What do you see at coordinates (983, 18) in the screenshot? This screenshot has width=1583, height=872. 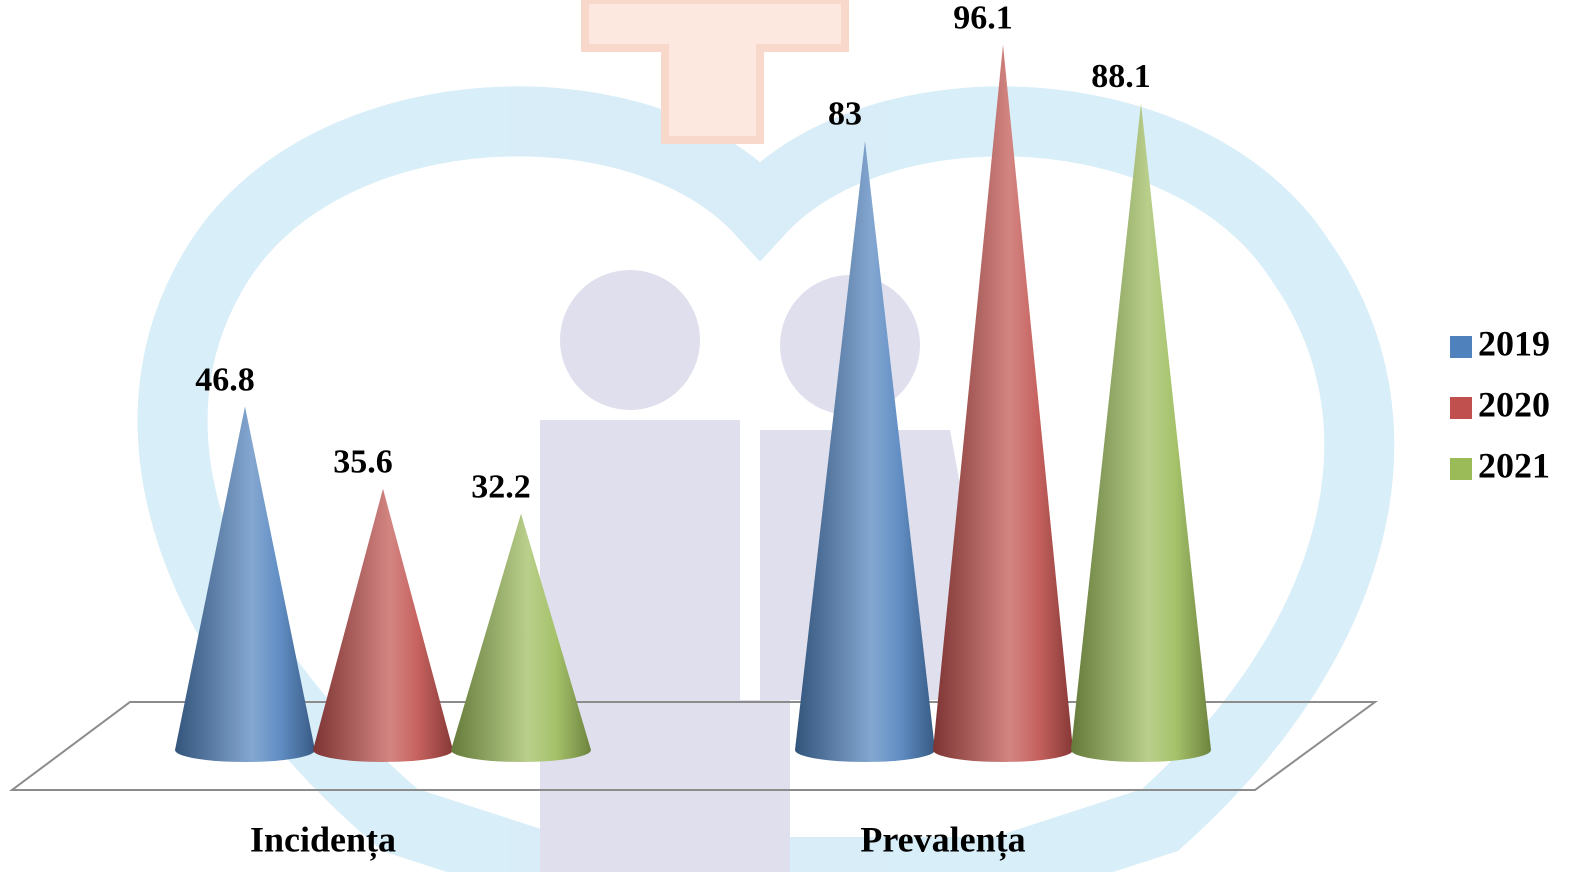 I see `data-label: 96.1` at bounding box center [983, 18].